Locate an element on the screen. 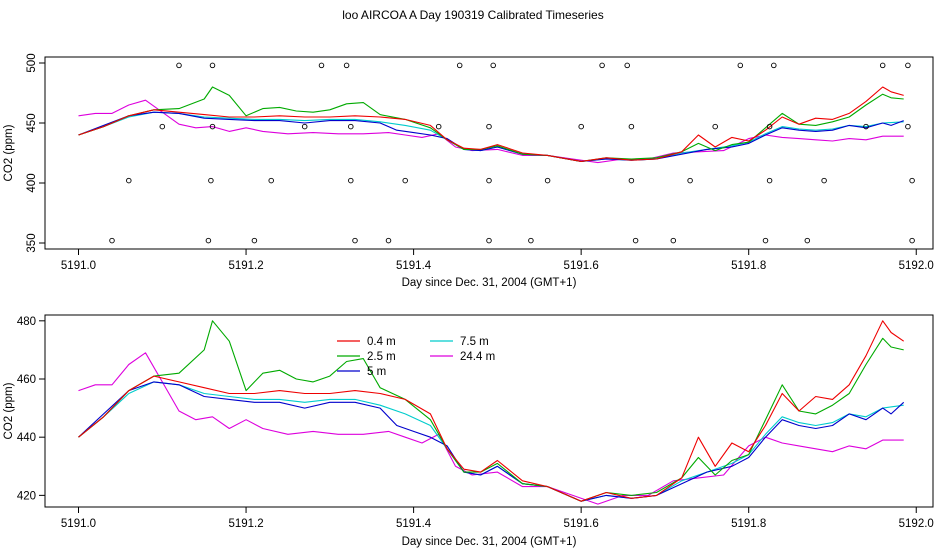  y-tick-label-top-0: 350 is located at coordinates (32, 242).